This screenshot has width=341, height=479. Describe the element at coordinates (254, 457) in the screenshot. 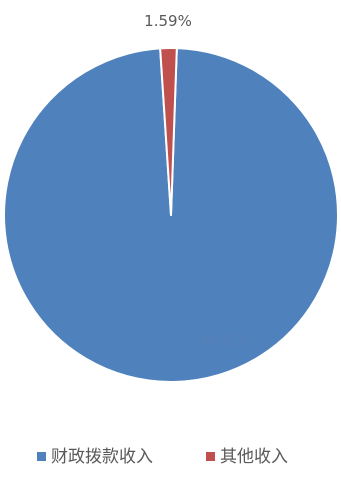

I see `legend-label-2: 其他收入` at that location.